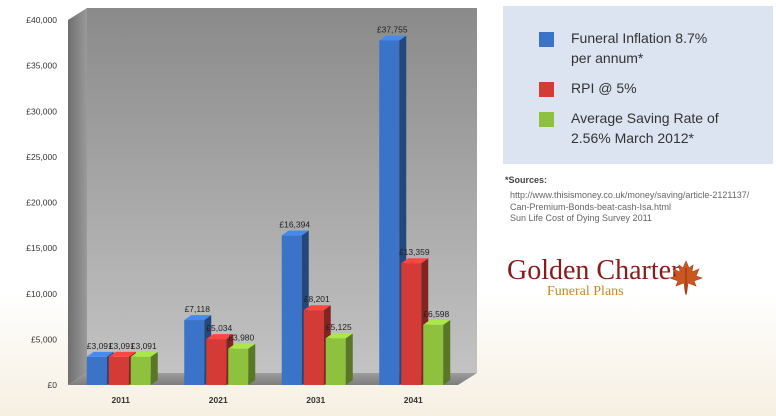  What do you see at coordinates (581, 218) in the screenshot?
I see `source-survey: Sun Life Cost of Dying Survey 2011` at bounding box center [581, 218].